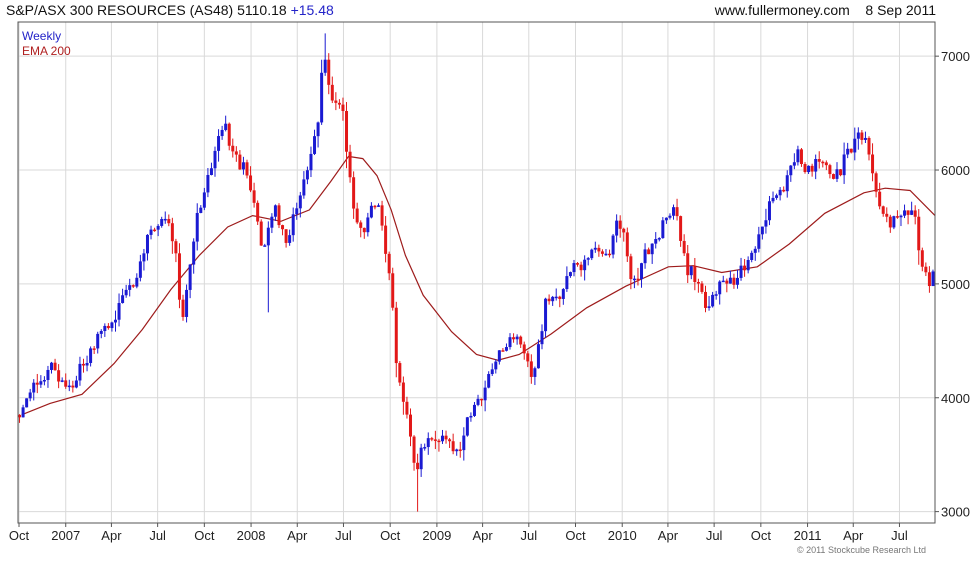 The width and height of the screenshot is (980, 565). I want to click on copyright-footer: © 2011 Stockcube Research Ltd, so click(861, 550).